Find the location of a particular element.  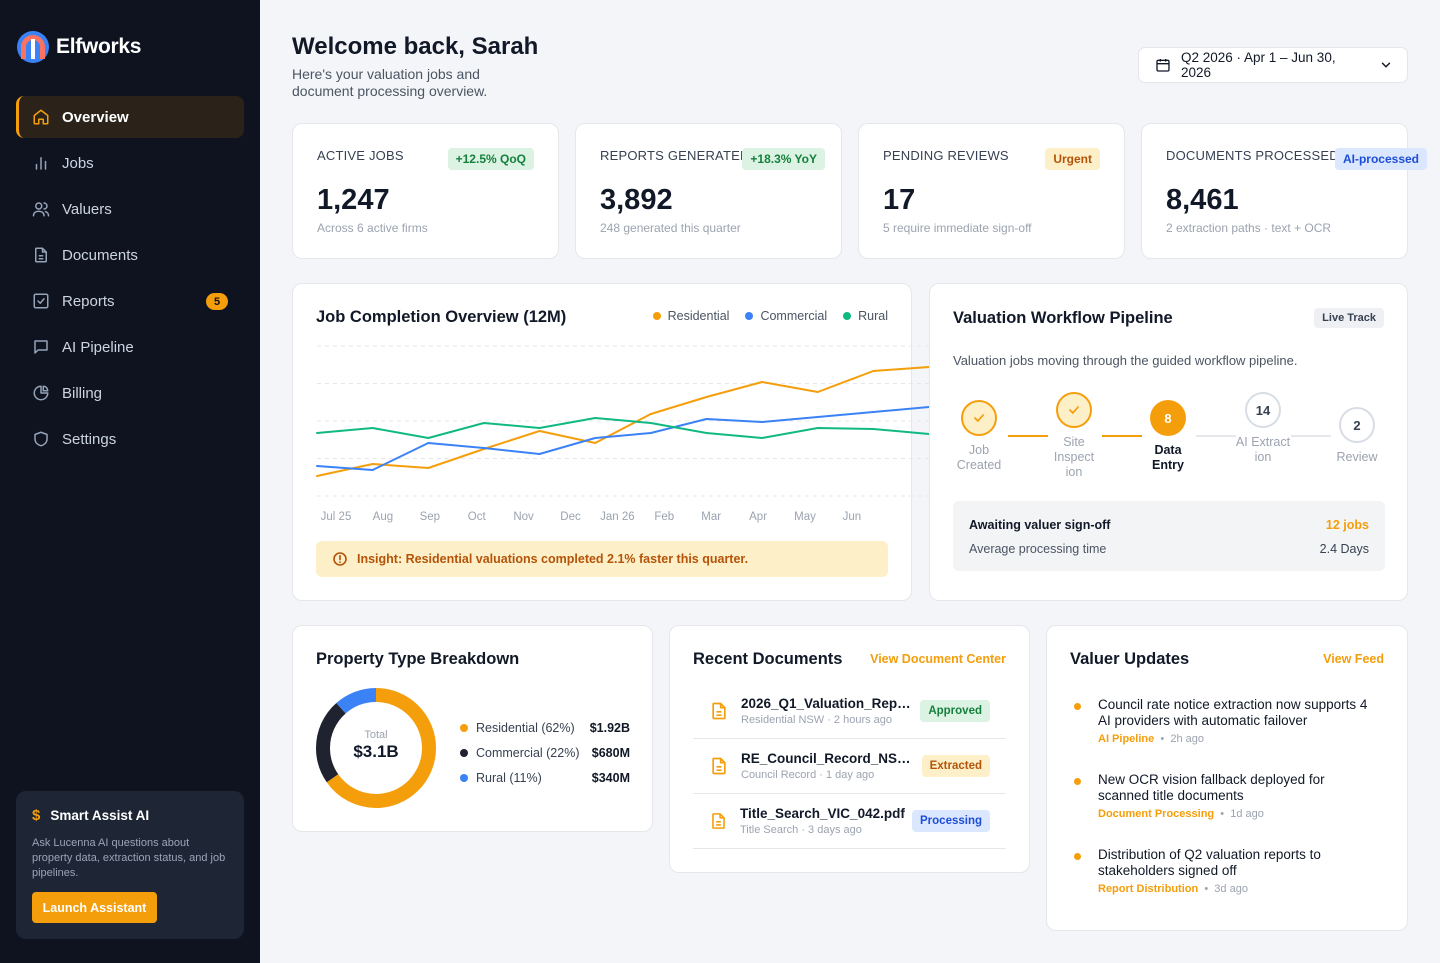

sidebar-item-jobs: Jobs is located at coordinates (130, 163).